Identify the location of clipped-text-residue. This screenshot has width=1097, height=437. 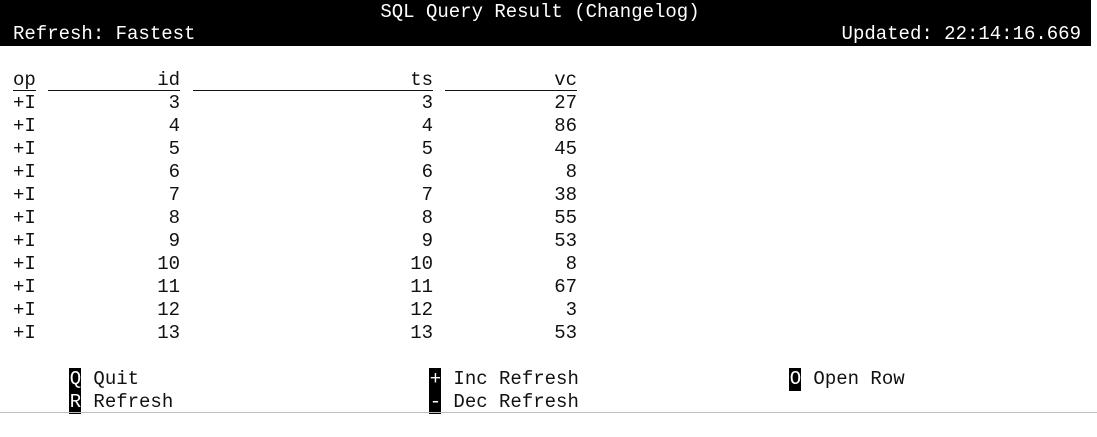
(180, 409).